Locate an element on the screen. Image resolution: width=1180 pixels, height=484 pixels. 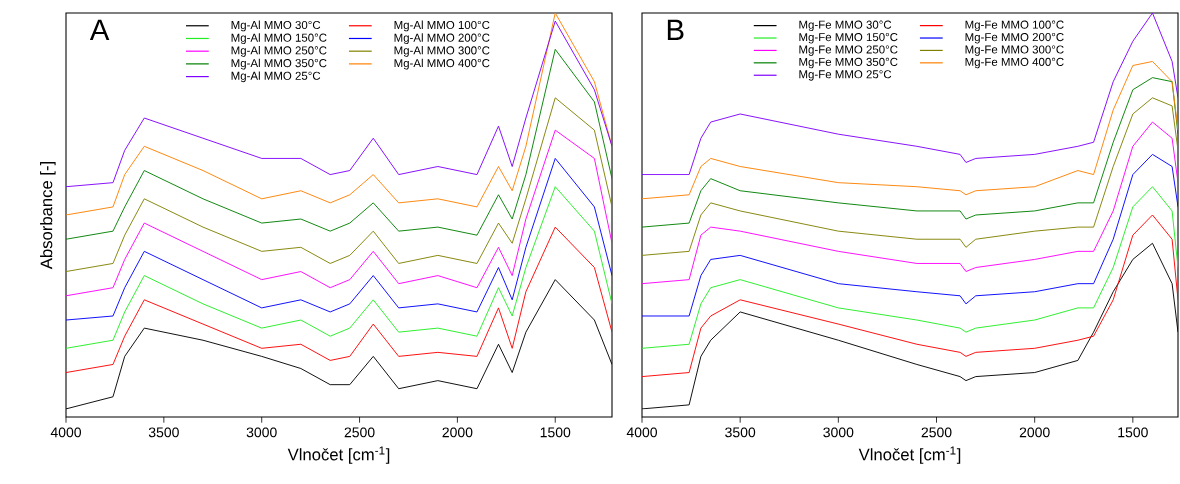
legend-label: Mg-Al MMO 30°C is located at coordinates (276, 26).